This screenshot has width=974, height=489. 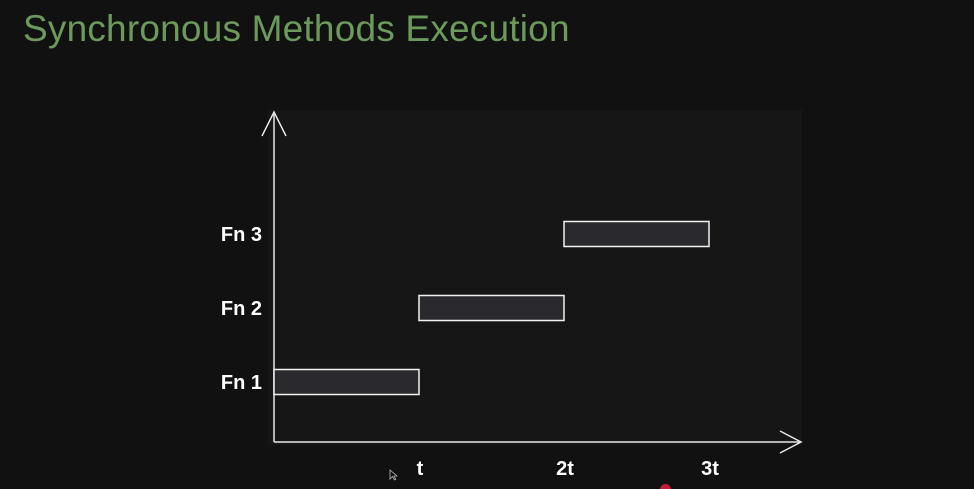 I want to click on x-tick-label-t: t, so click(x=420, y=469).